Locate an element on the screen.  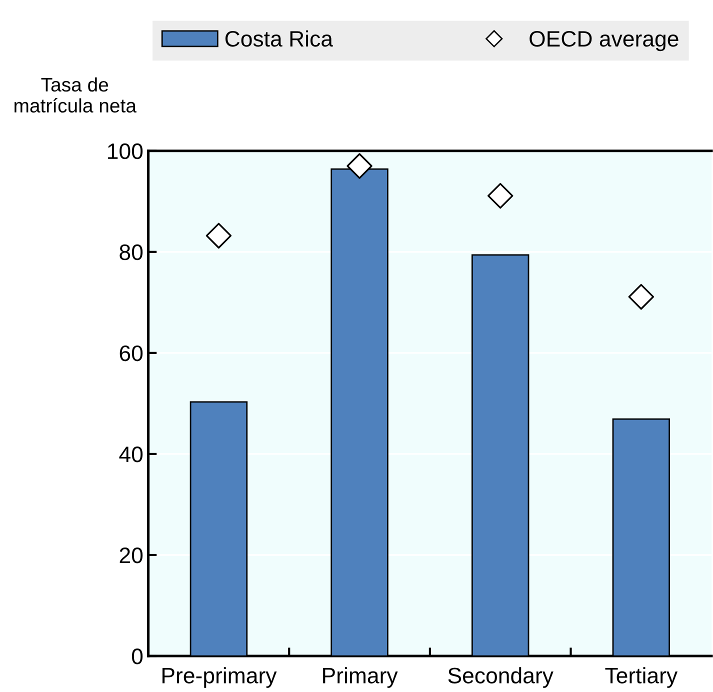
x-tick-label: Tertiary is located at coordinates (641, 677).